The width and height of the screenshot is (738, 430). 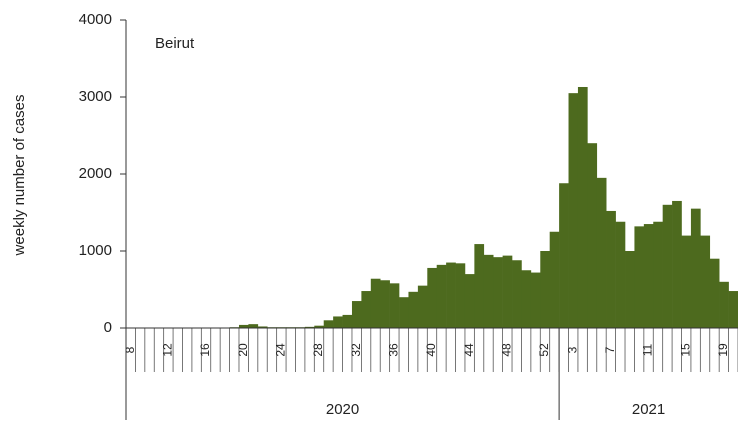 I want to click on group-label: 2021, so click(x=648, y=409).